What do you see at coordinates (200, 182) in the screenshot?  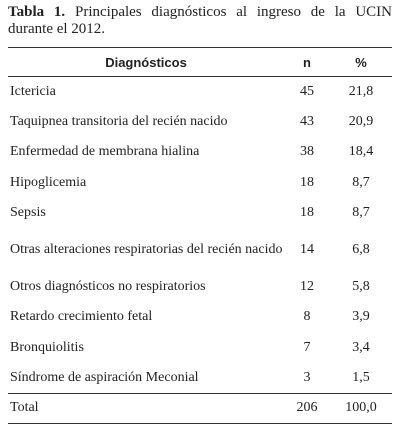 I see `table-row: Hipoglicemia 18 8,7` at bounding box center [200, 182].